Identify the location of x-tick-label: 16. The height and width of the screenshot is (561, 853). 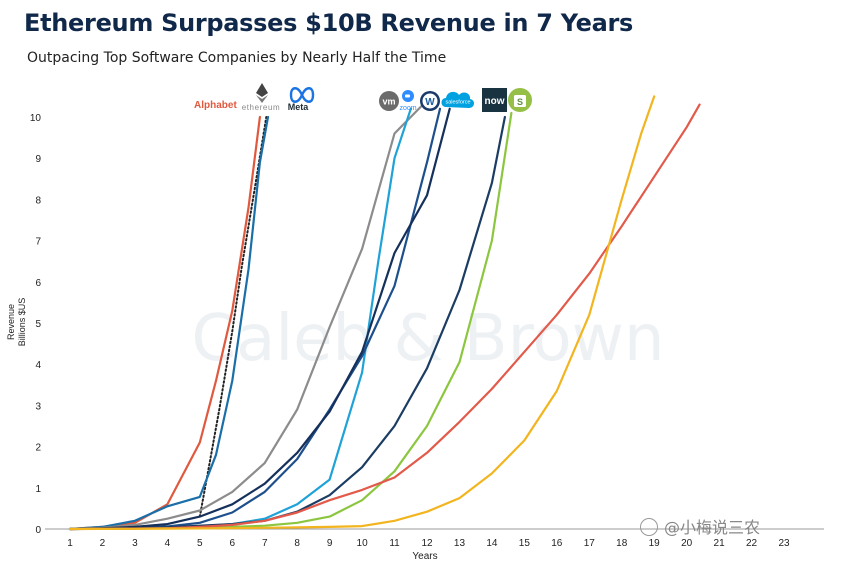
(557, 543).